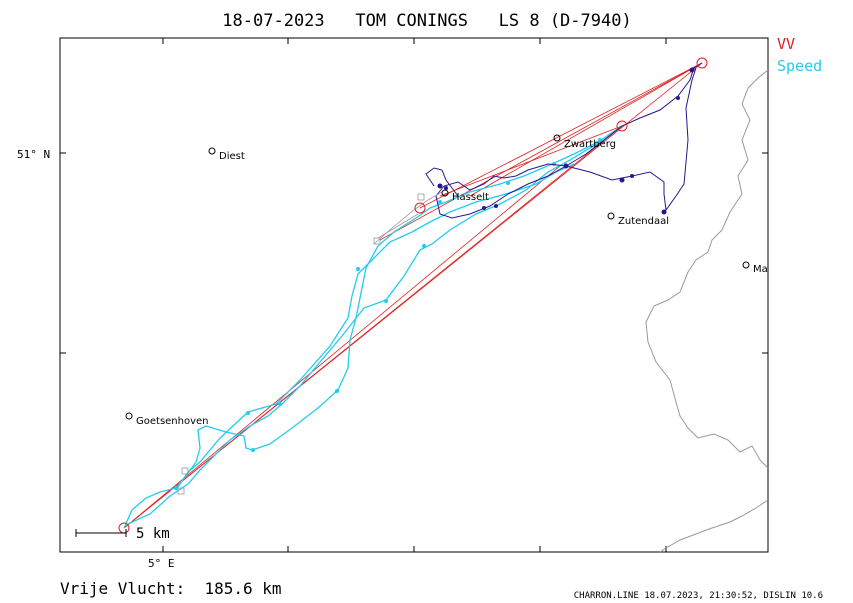  Describe the element at coordinates (760, 269) in the screenshot. I see `place-ma: Ma` at that location.